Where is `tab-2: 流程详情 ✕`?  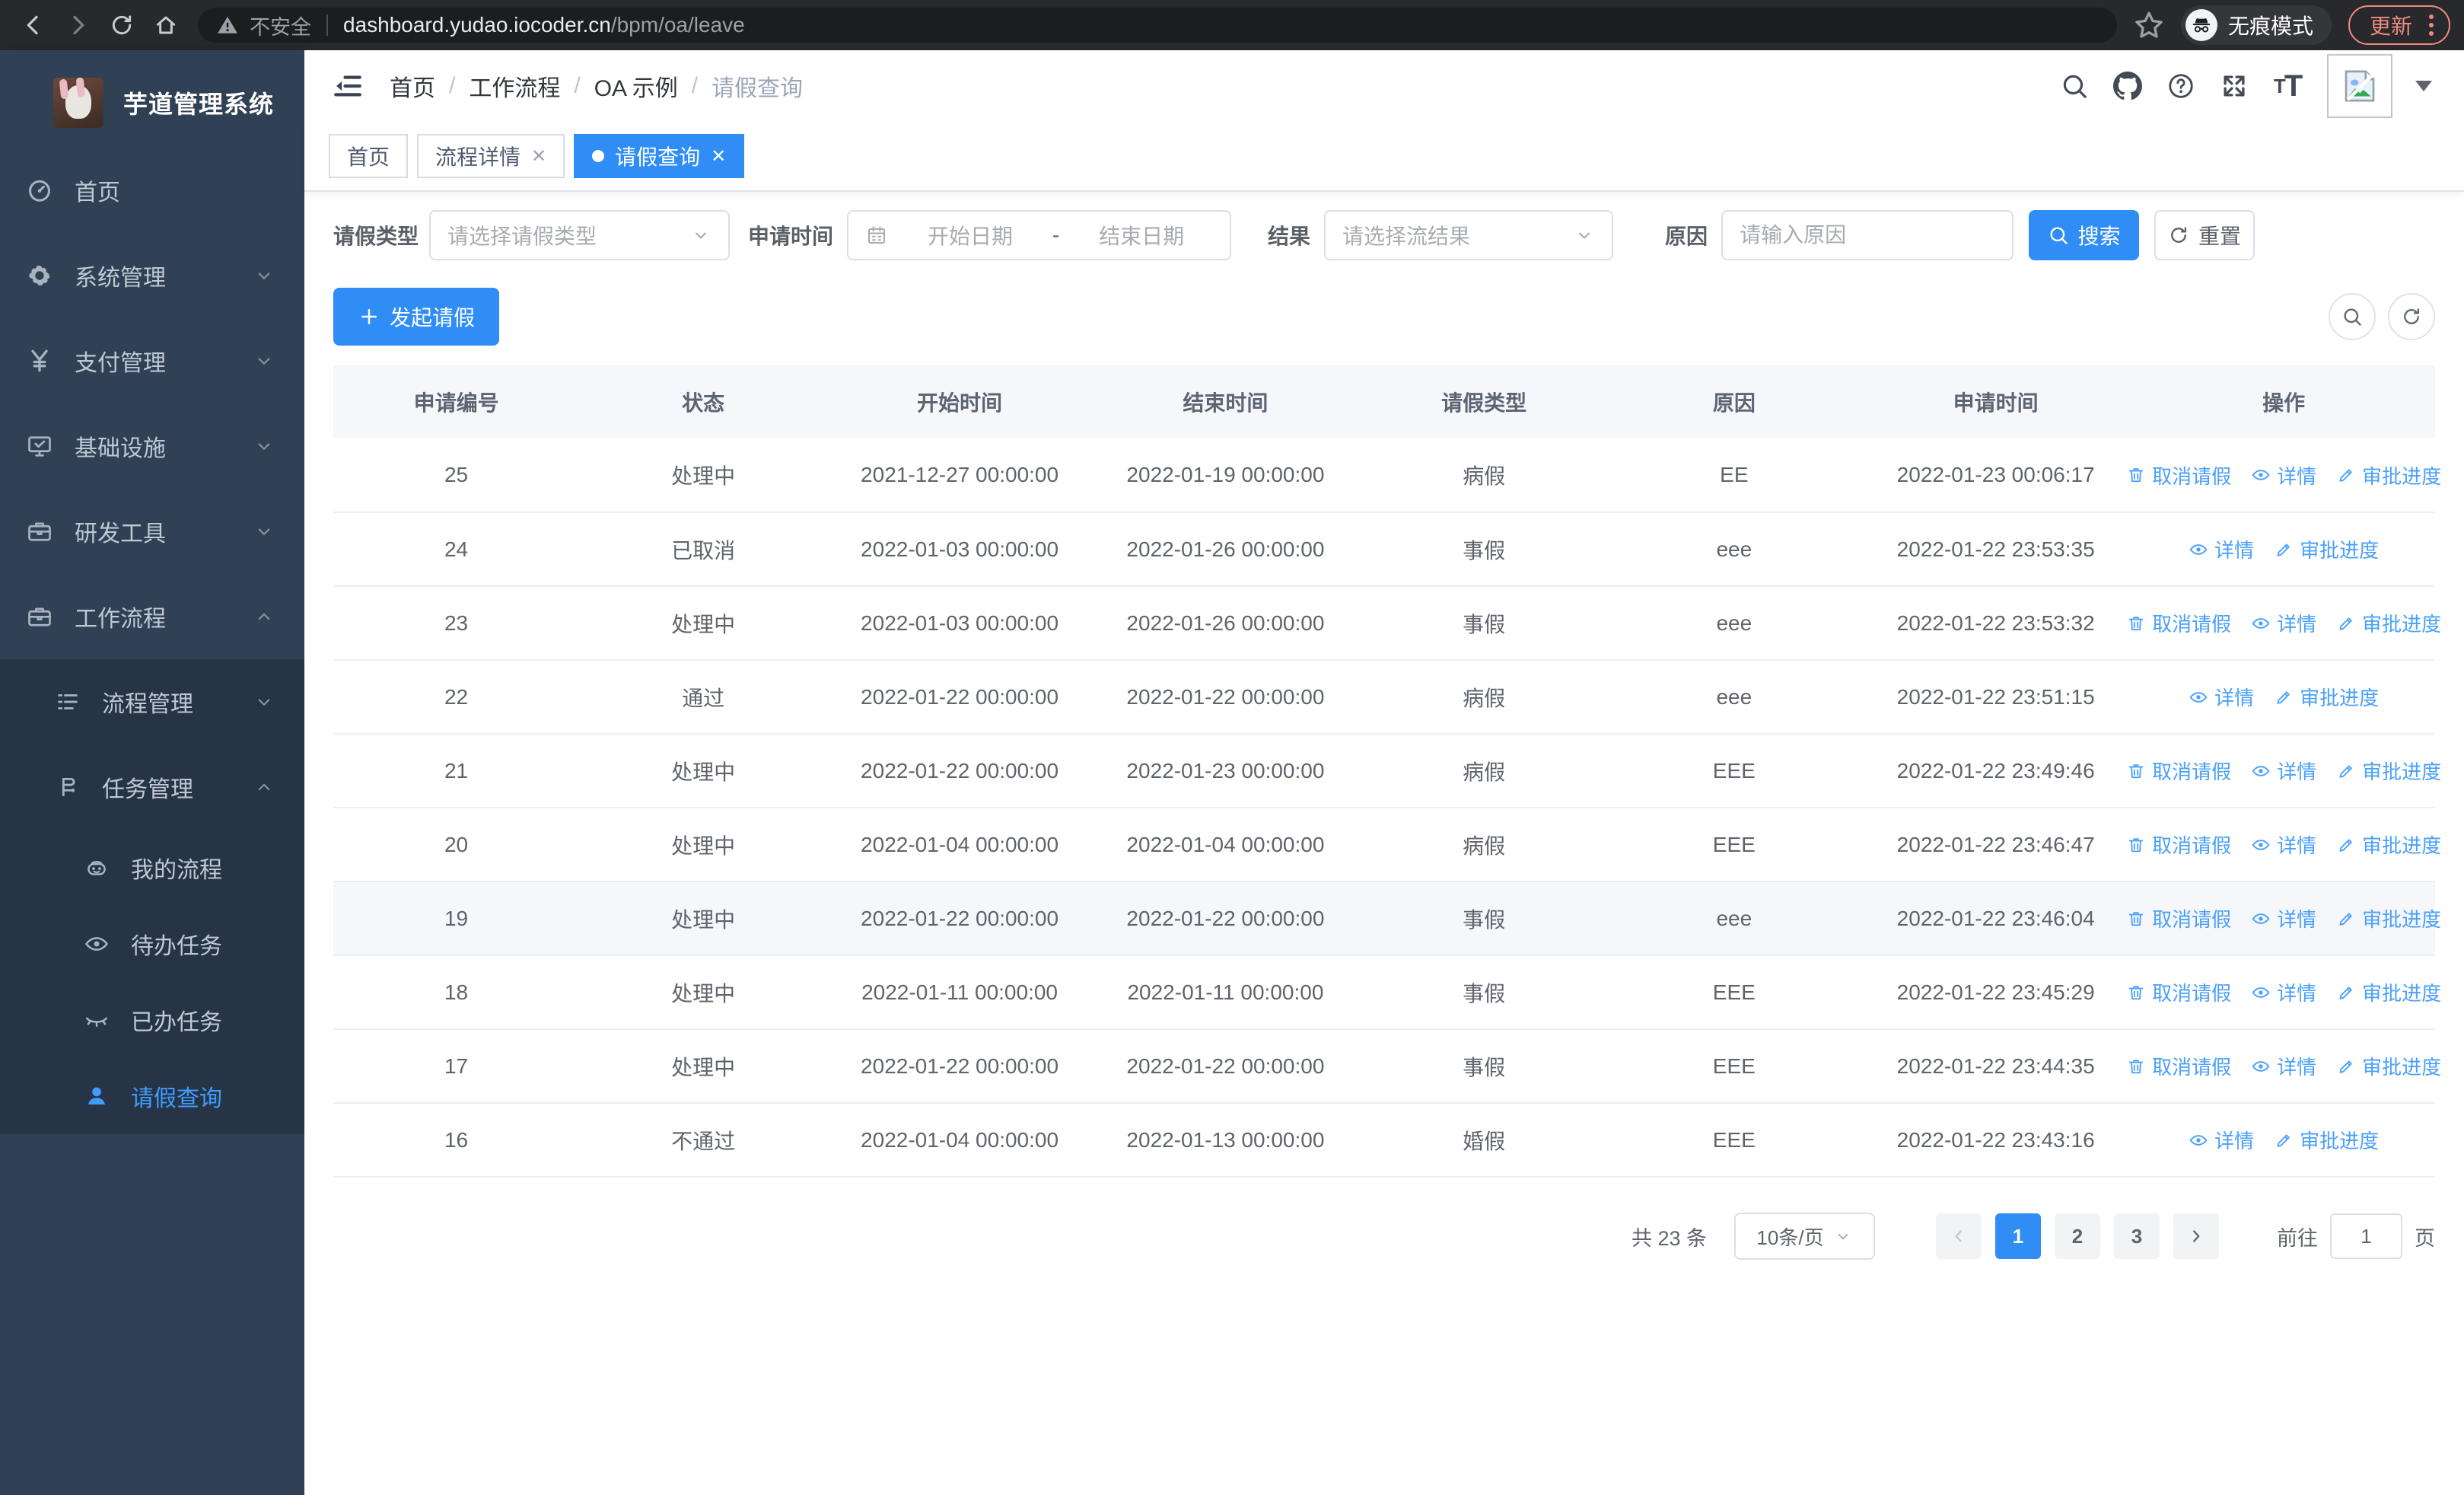 tab-2: 流程详情 ✕ is located at coordinates (491, 156).